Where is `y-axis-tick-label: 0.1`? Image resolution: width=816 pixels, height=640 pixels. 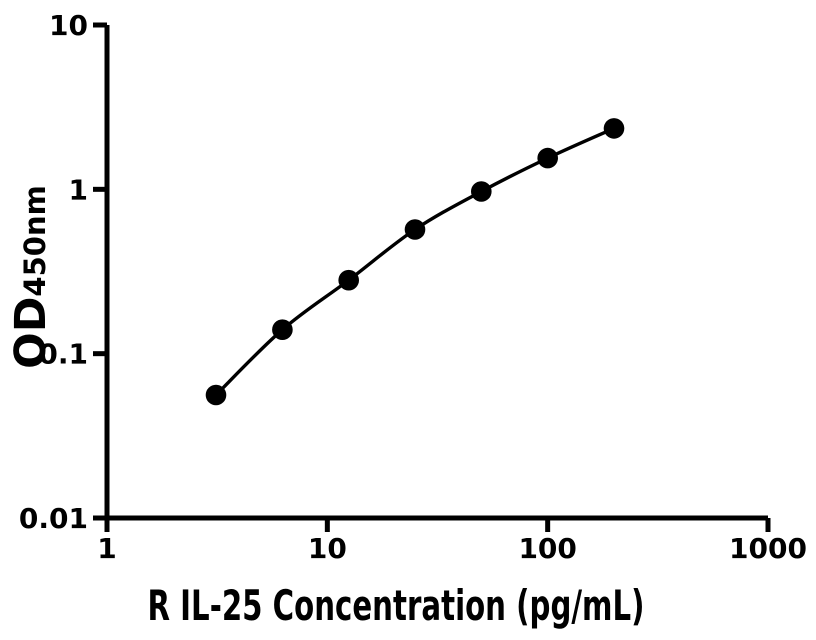
y-axis-tick-label: 0.1 is located at coordinates (63, 354).